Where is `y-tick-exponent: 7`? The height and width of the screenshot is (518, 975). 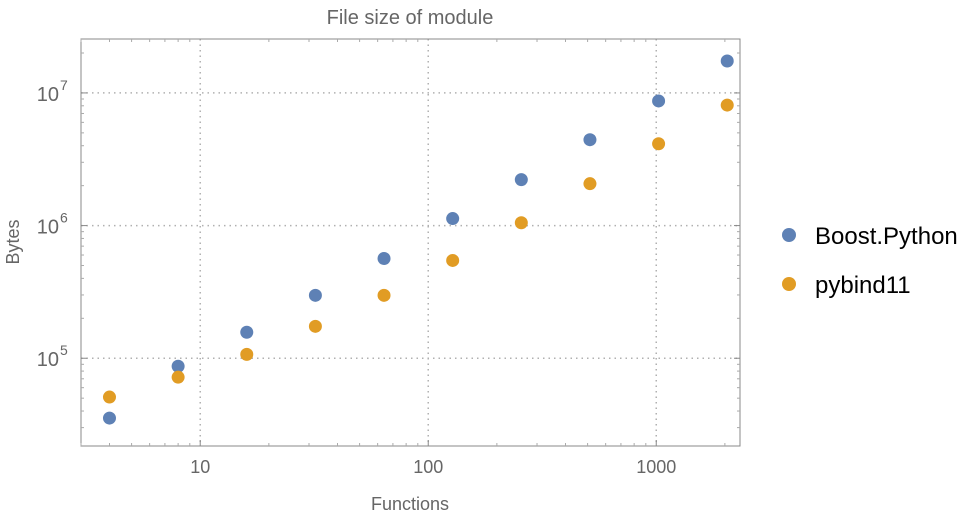 y-tick-exponent: 7 is located at coordinates (64, 85).